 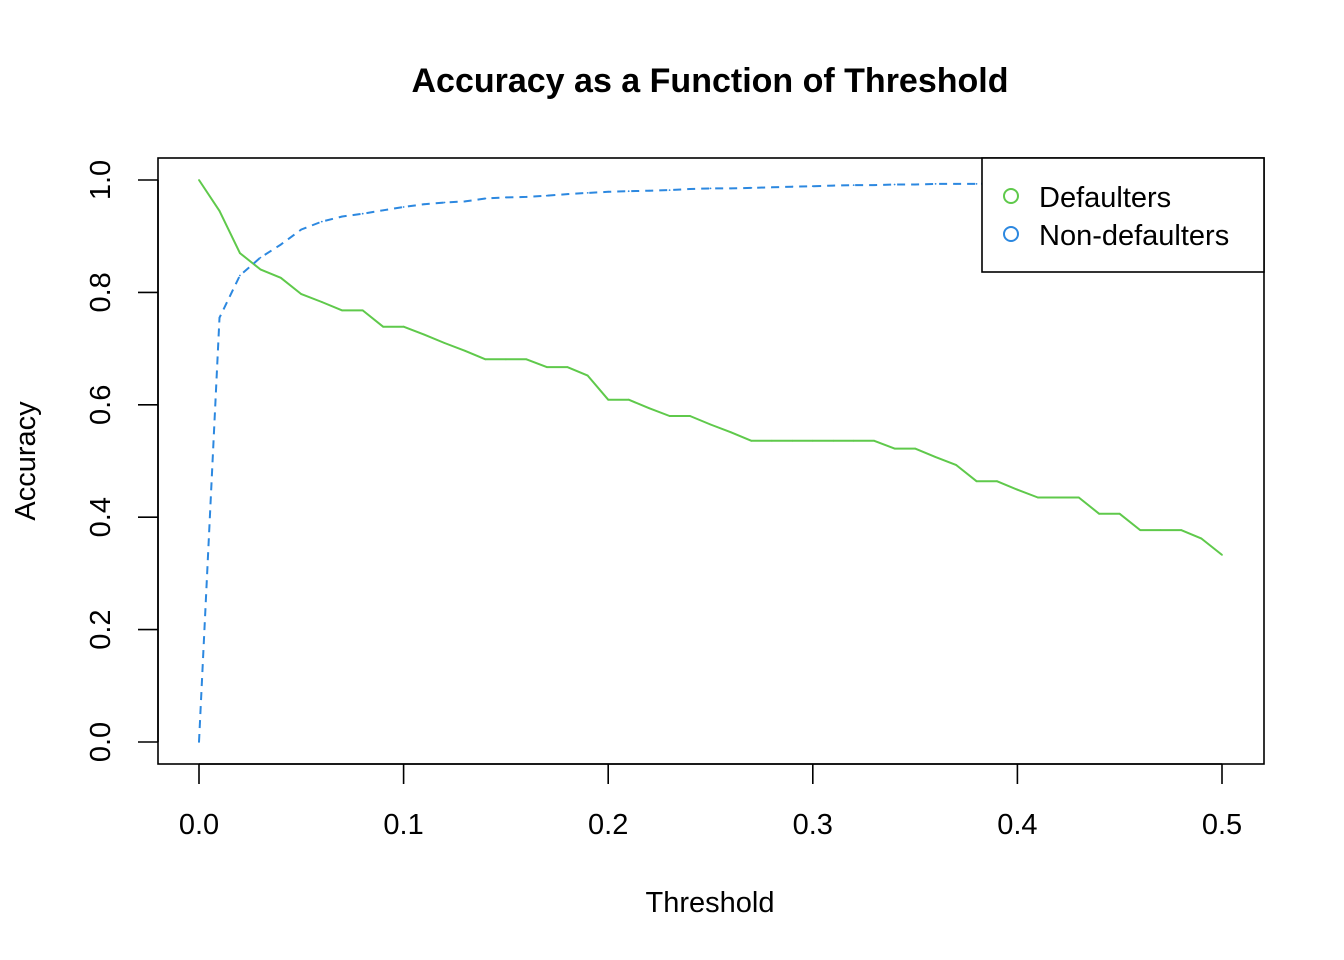 What do you see at coordinates (710, 802) in the screenshot?
I see `x-axis: 0.0 0.1 0.2 0.3 0.4 0.5` at bounding box center [710, 802].